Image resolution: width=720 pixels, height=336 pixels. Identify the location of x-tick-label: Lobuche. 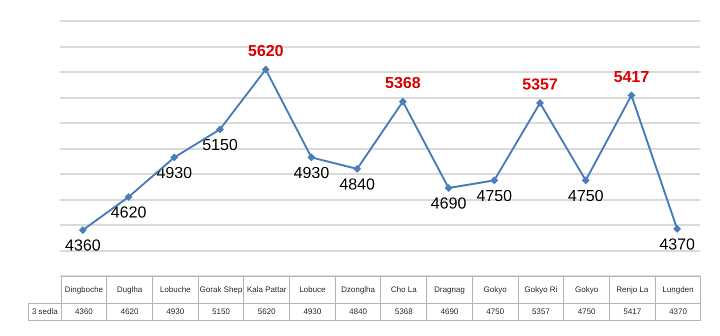
(175, 290).